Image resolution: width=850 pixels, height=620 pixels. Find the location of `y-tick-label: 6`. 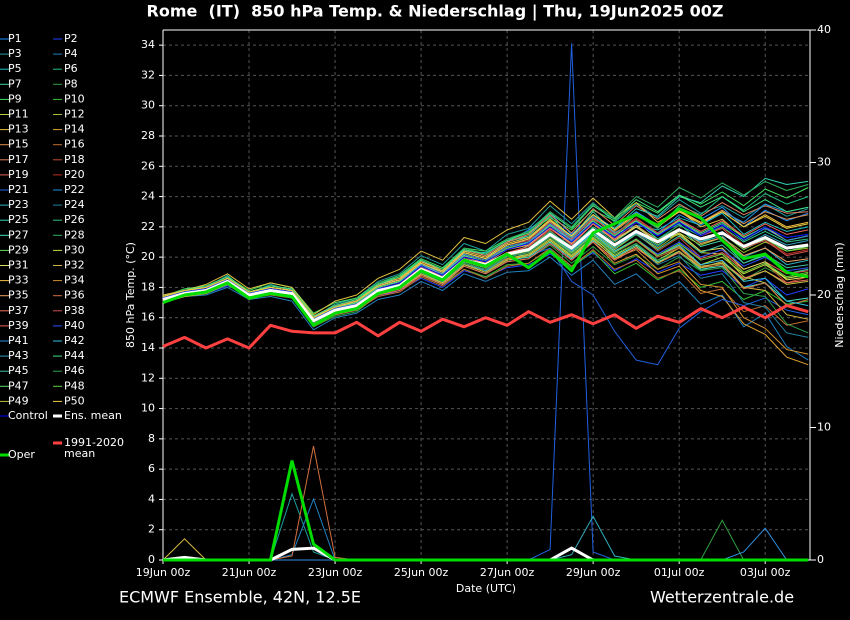

y-tick-label: 6 is located at coordinates (151, 468).